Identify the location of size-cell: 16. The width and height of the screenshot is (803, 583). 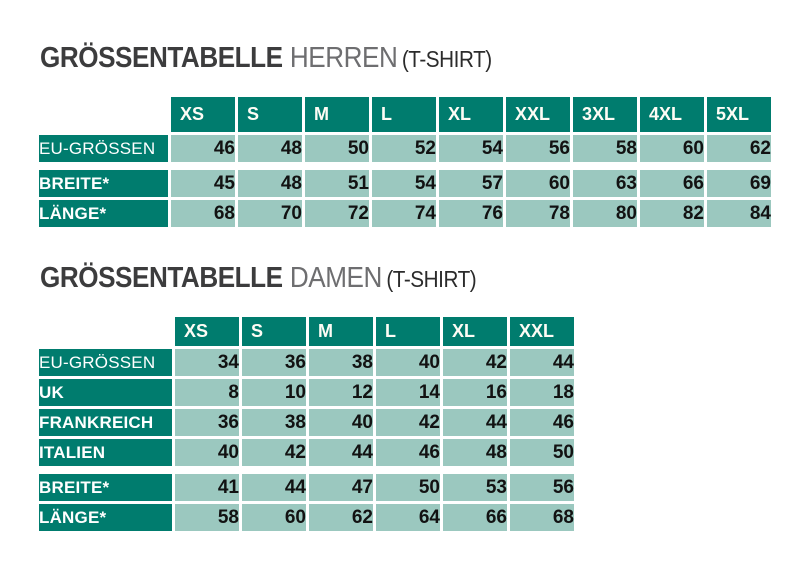
(475, 392).